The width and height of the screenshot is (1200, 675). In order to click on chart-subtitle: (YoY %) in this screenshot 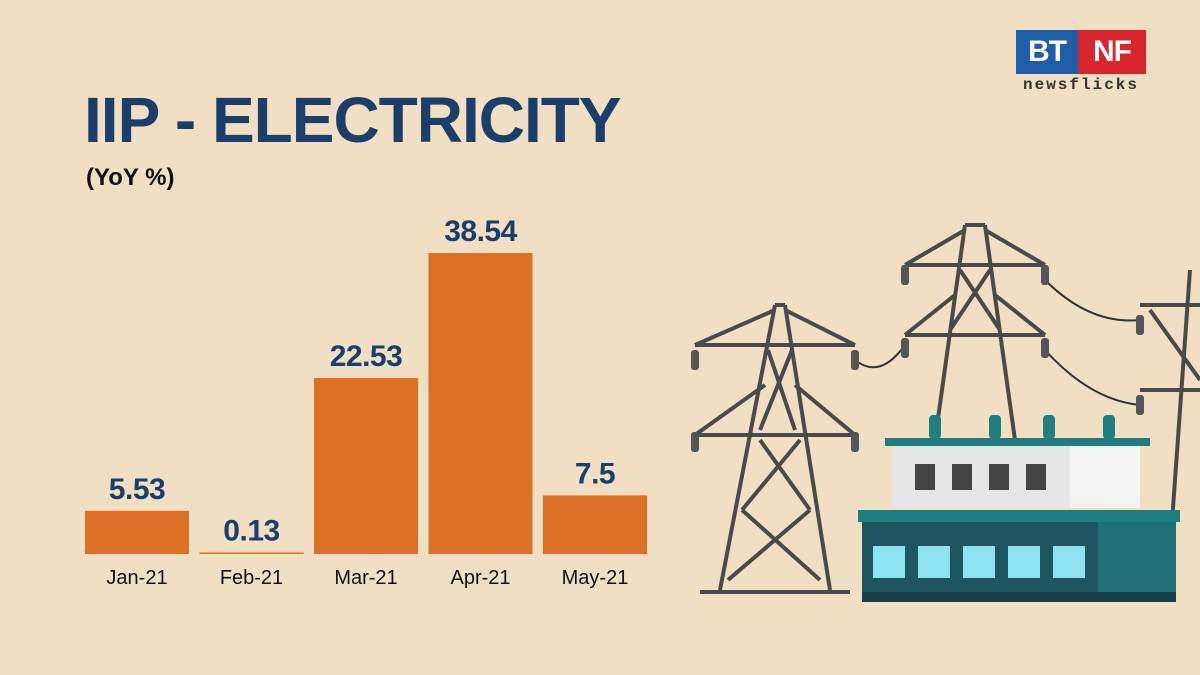, I will do `click(130, 177)`.